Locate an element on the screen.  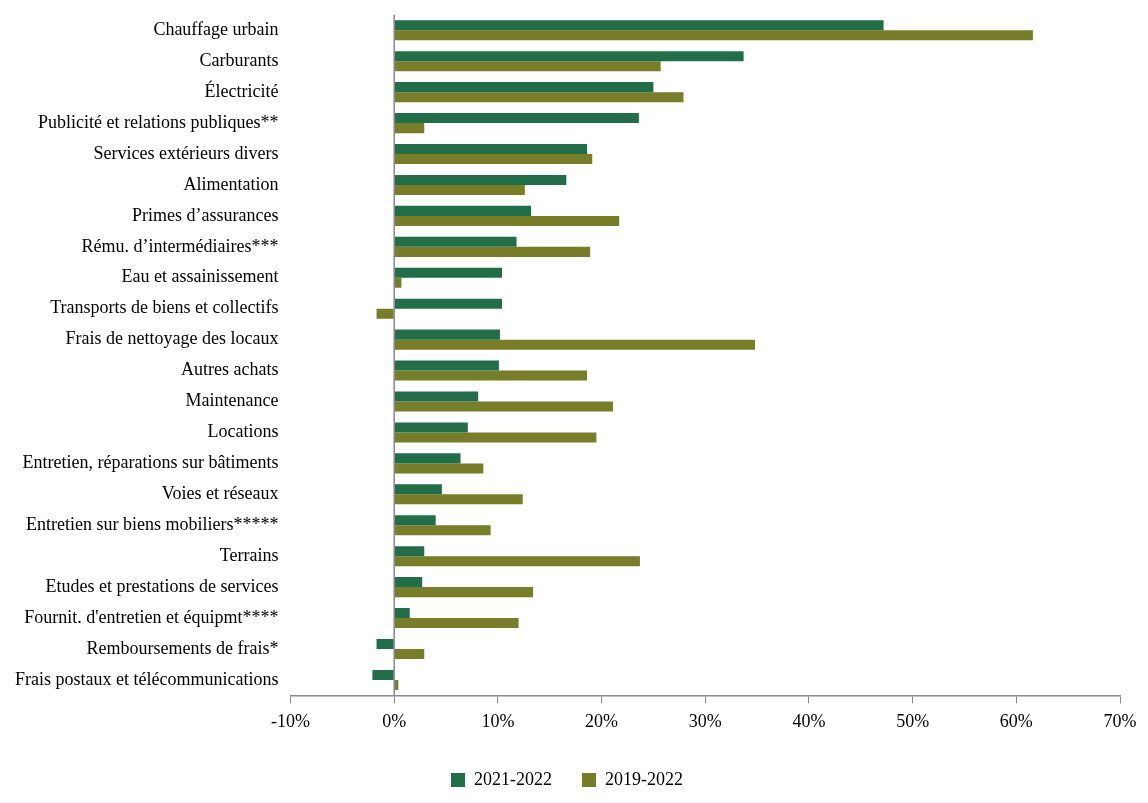
x-tick-label: 60% is located at coordinates (1016, 720).